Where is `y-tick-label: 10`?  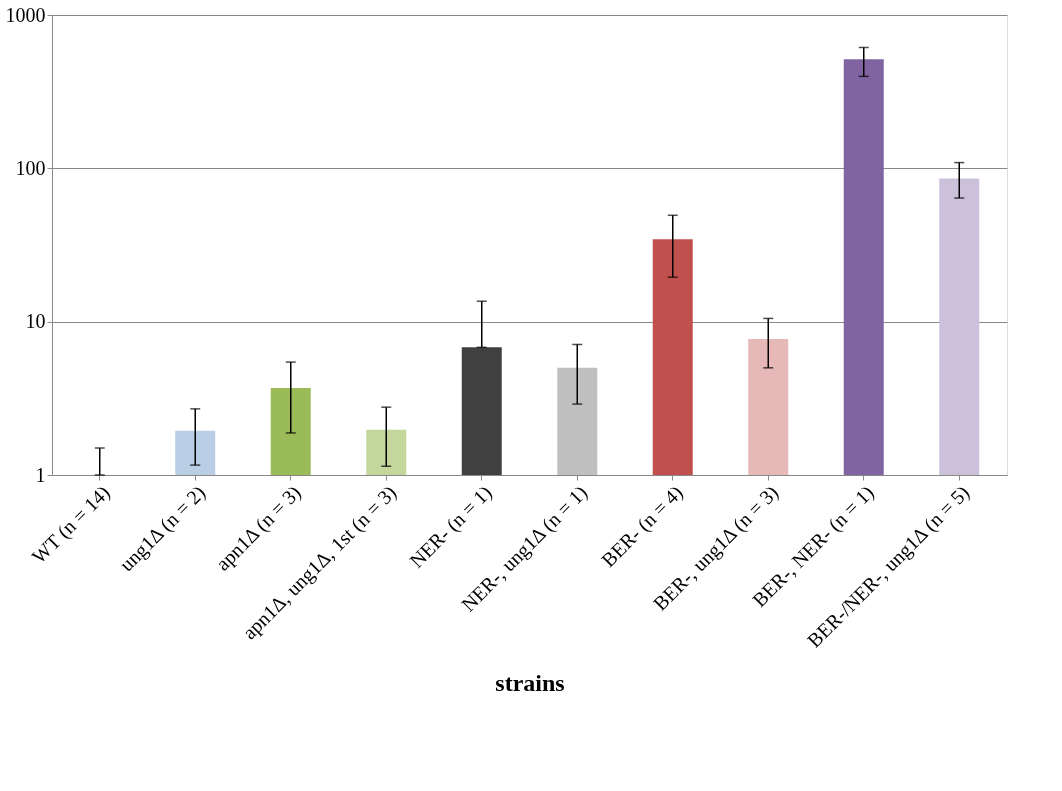
y-tick-label: 10 is located at coordinates (35, 321).